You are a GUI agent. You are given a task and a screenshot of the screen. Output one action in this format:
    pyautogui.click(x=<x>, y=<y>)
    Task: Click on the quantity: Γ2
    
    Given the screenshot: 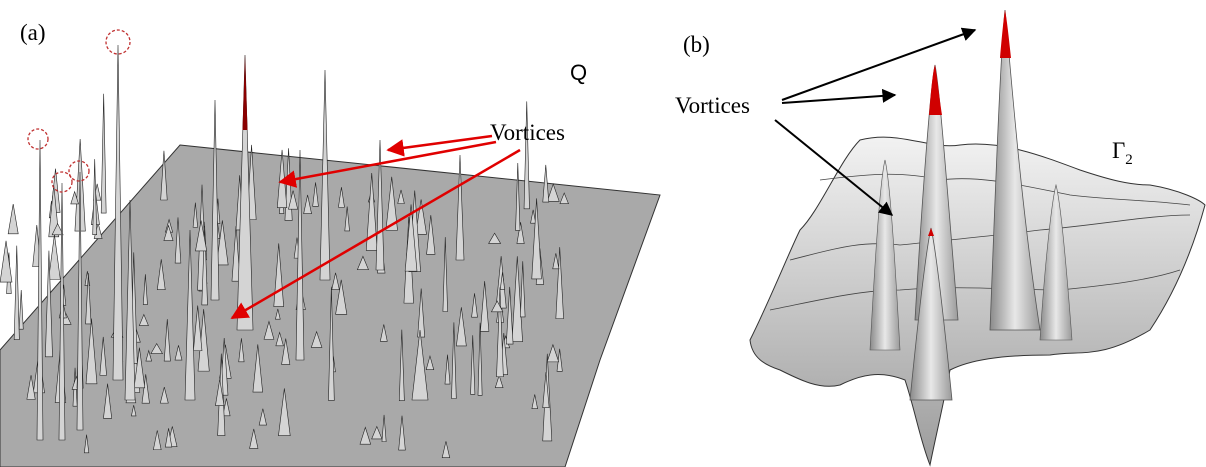 What is the action you would take?
    pyautogui.click(x=1122, y=153)
    